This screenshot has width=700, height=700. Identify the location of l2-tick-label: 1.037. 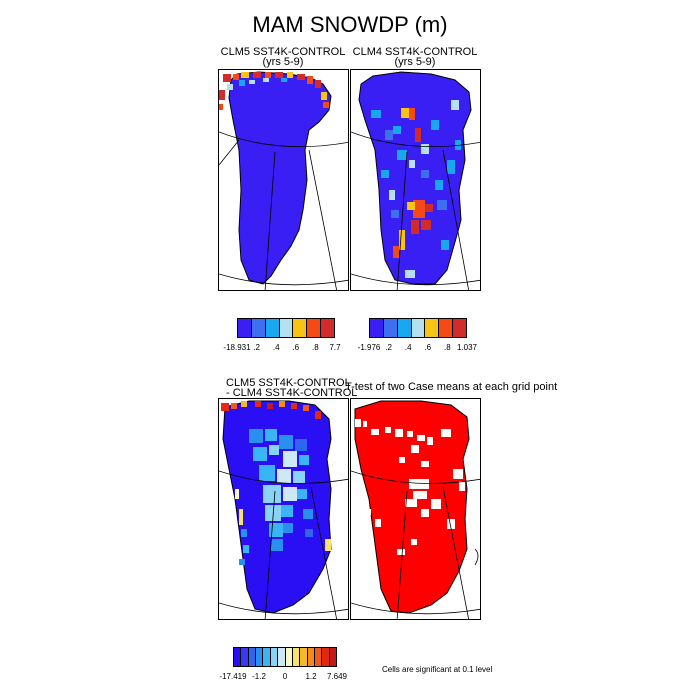
(467, 347).